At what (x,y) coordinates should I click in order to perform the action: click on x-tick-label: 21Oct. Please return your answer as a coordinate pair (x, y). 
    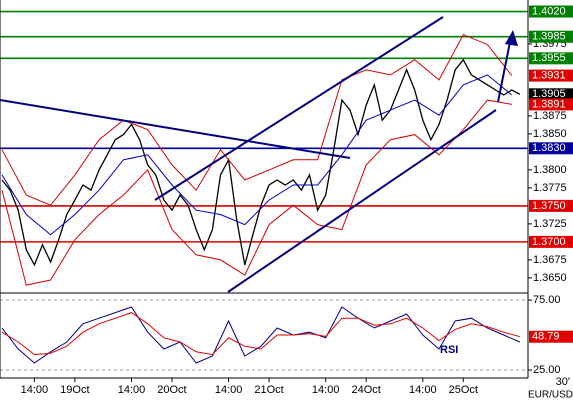
    Looking at the image, I should click on (268, 390).